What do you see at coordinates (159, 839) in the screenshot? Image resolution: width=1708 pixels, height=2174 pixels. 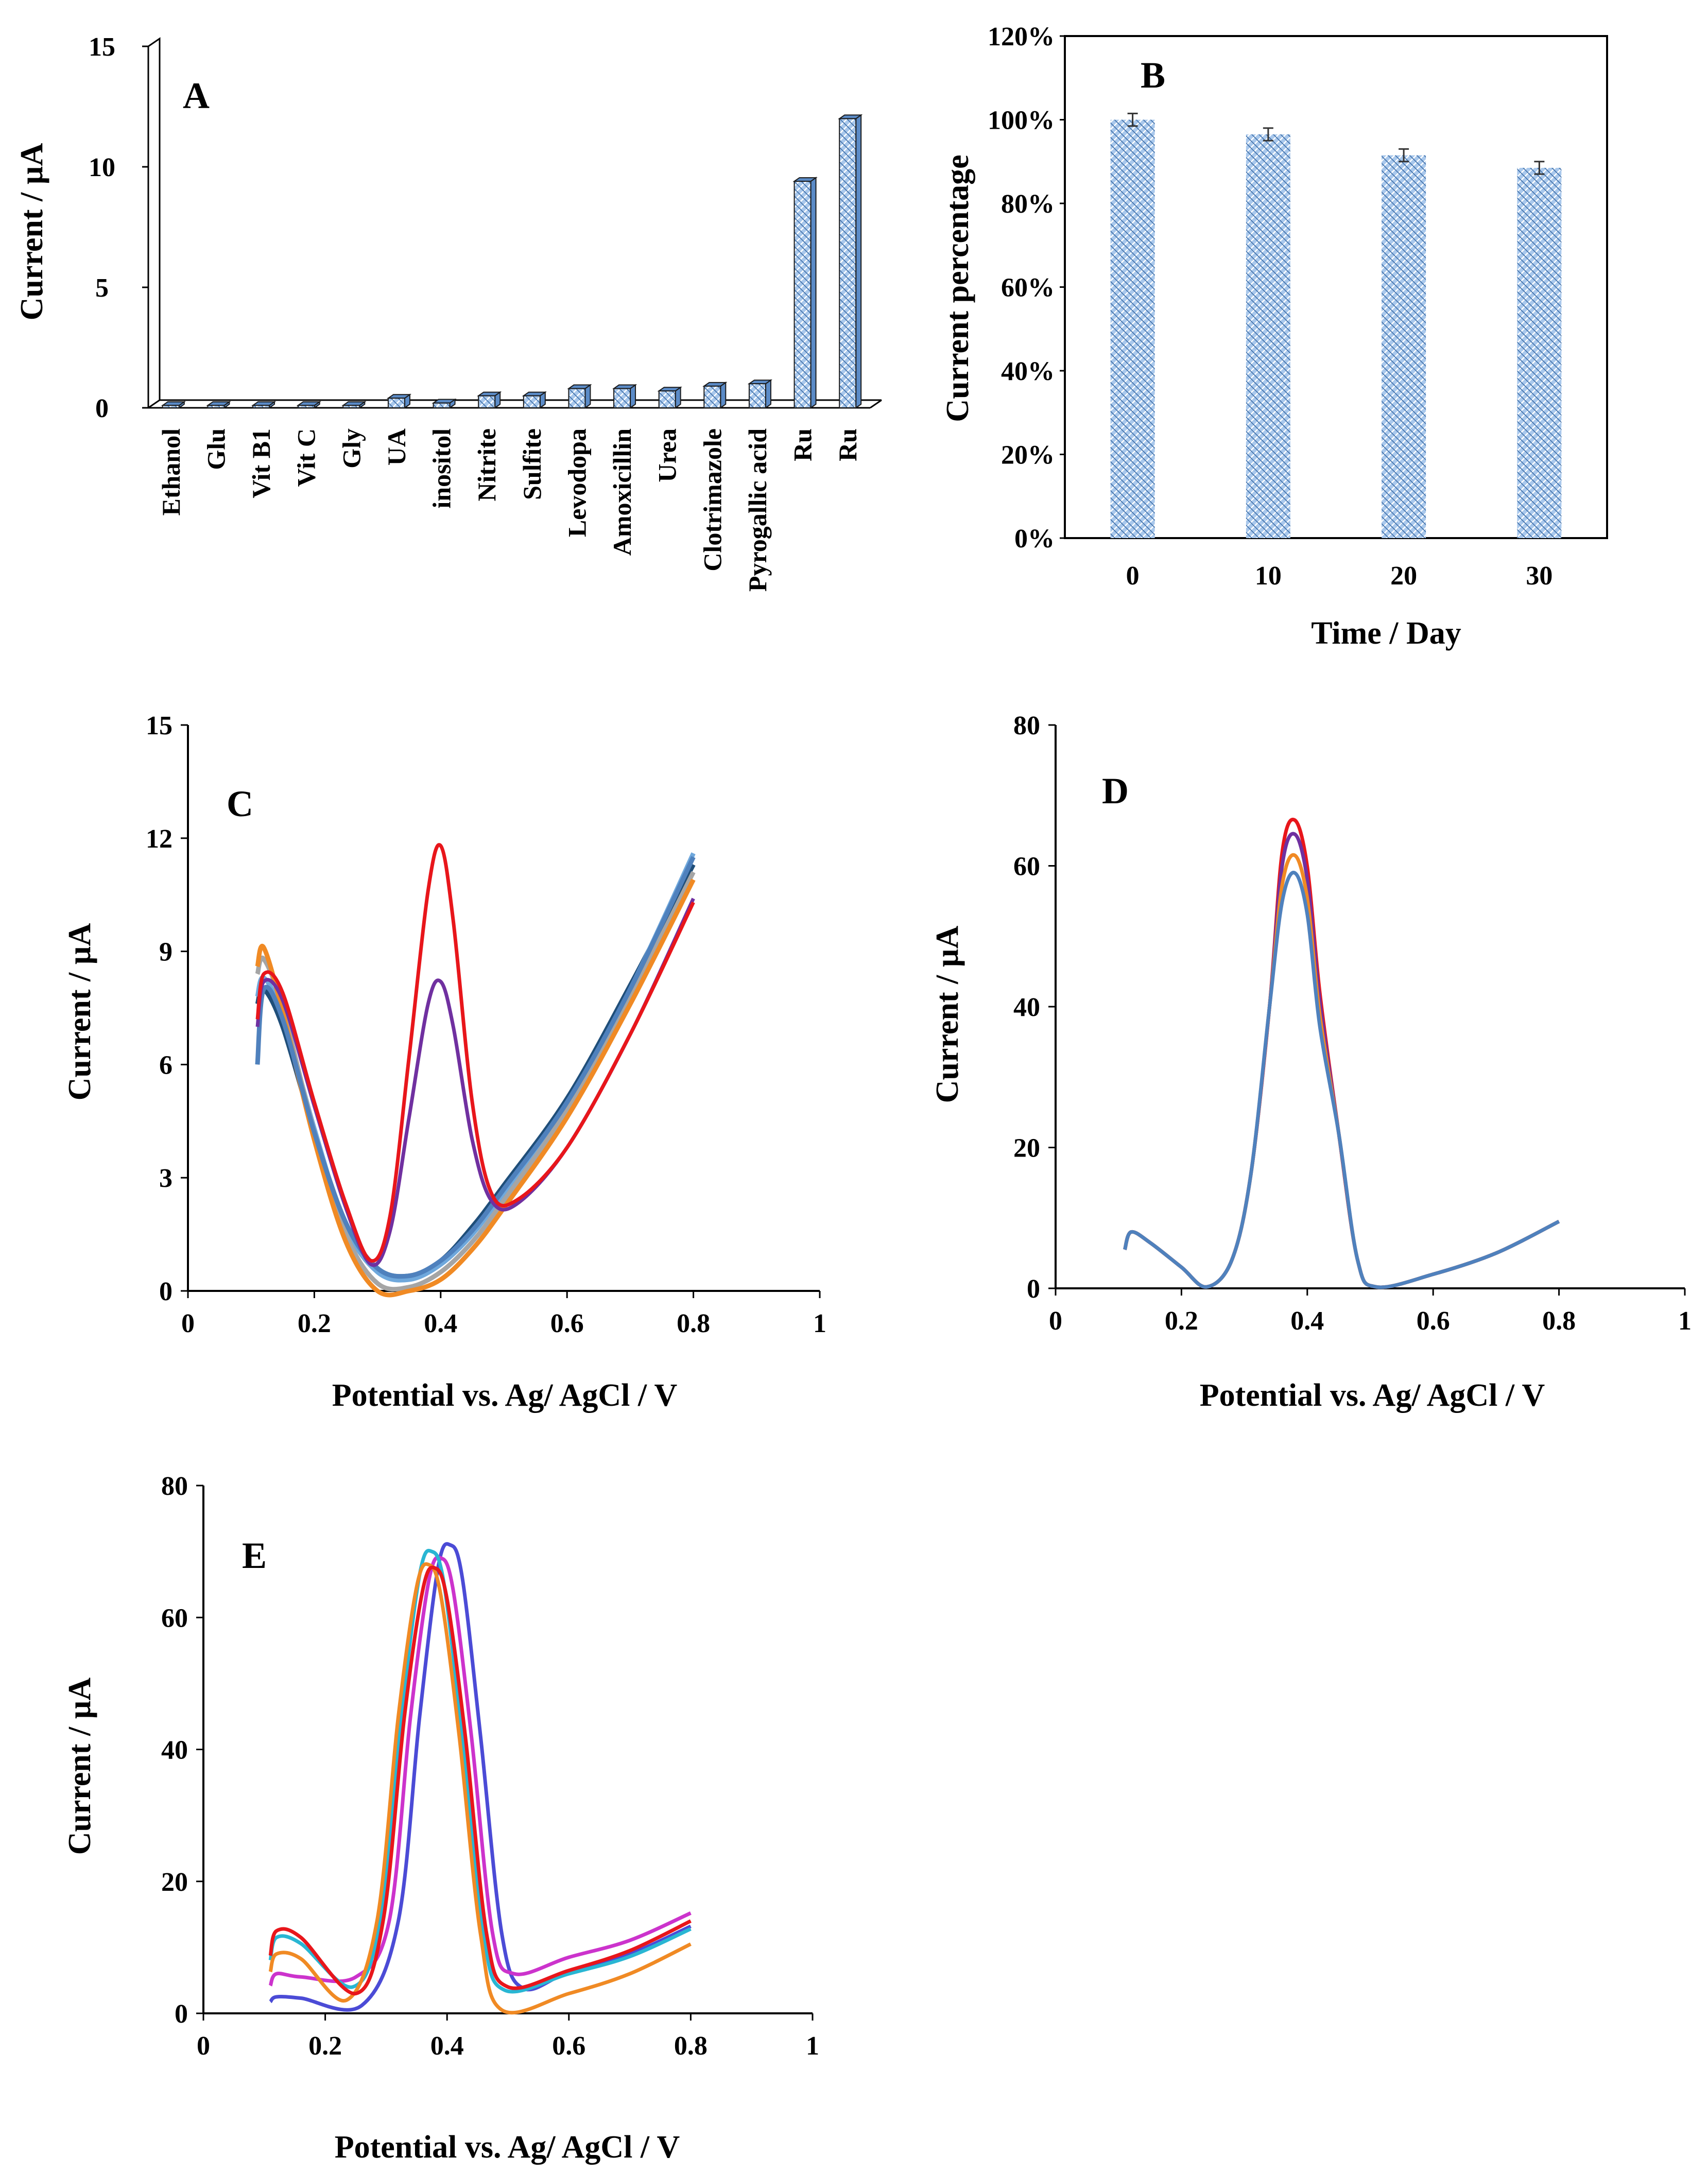 I see `panel-c-y-tick-label: 12` at bounding box center [159, 839].